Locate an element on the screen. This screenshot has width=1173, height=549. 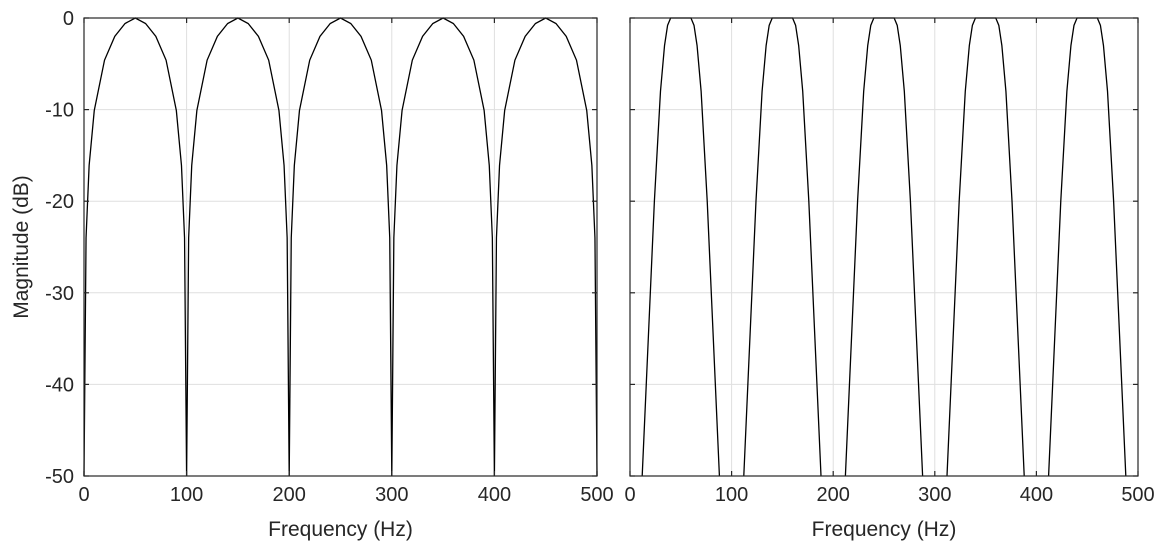
y-axis-label: Magnitude (dB) is located at coordinates (21, 247).